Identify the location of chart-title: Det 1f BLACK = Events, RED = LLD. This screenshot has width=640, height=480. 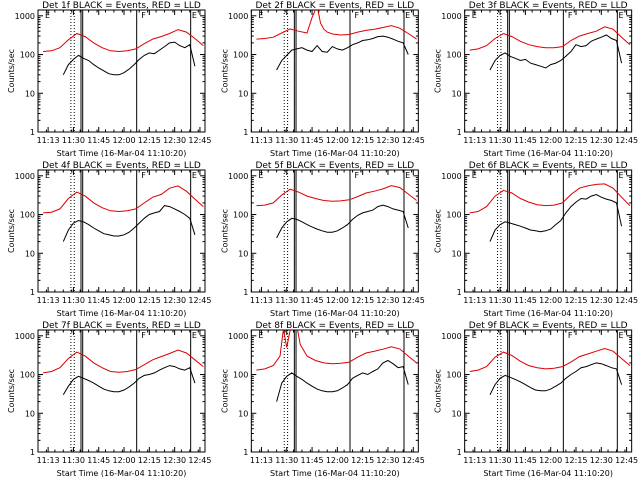
(121, 6).